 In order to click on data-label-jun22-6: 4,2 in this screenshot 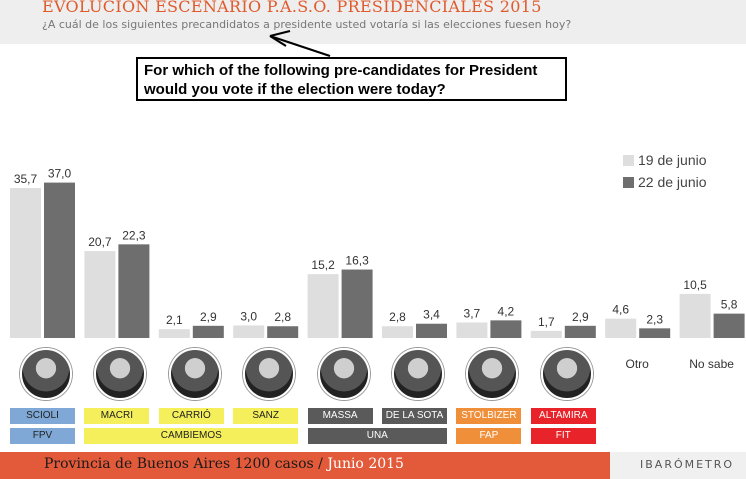, I will do `click(506, 311)`.